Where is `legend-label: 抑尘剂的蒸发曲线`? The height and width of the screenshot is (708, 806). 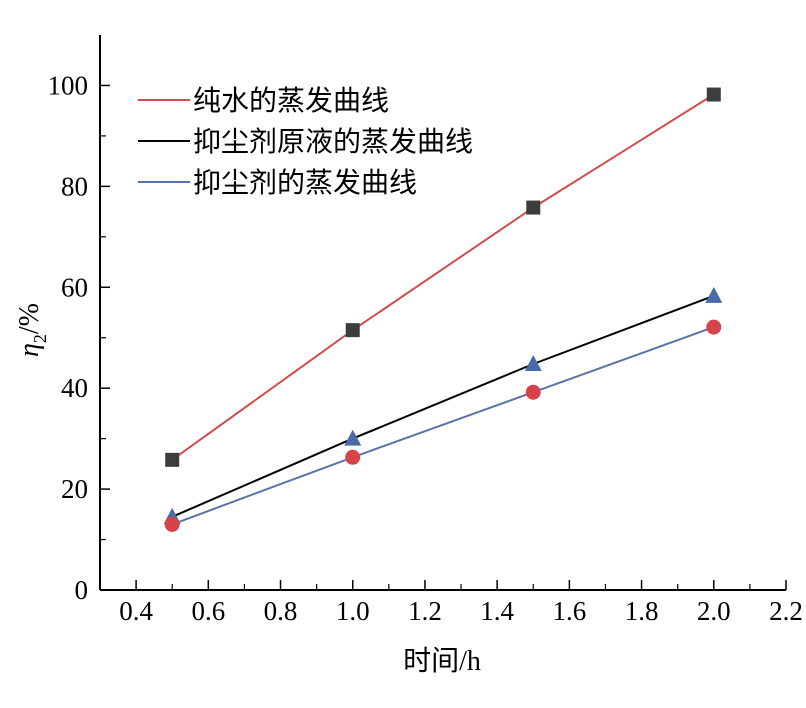 legend-label: 抑尘剂的蒸发曲线 is located at coordinates (305, 183).